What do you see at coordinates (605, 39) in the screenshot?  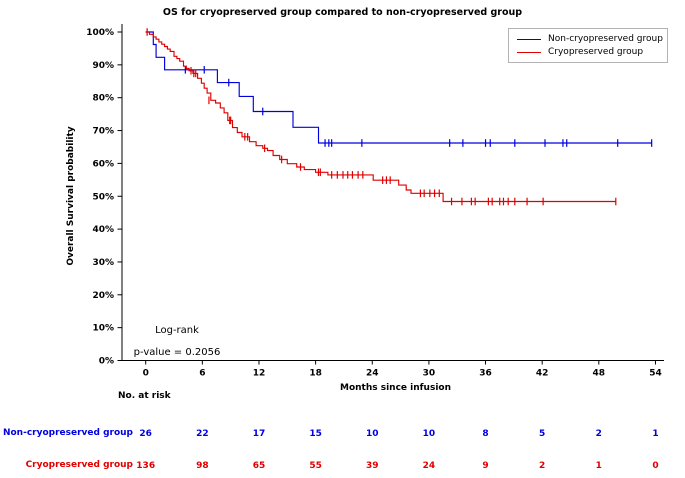 I see `legend-label: Non-cryopreserved group` at bounding box center [605, 39].